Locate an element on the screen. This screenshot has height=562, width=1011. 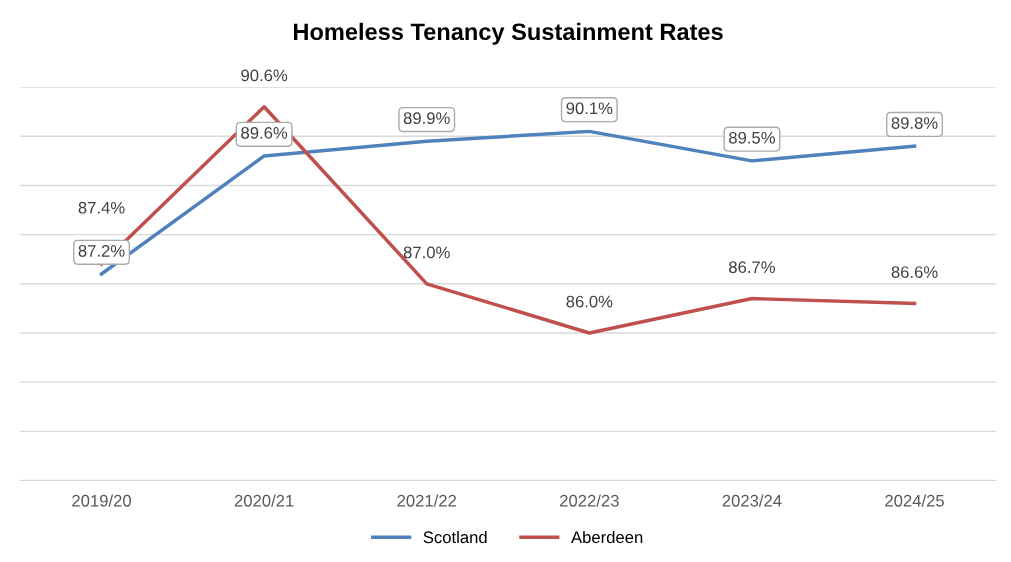
x-tick-label: 2021/22 is located at coordinates (427, 500).